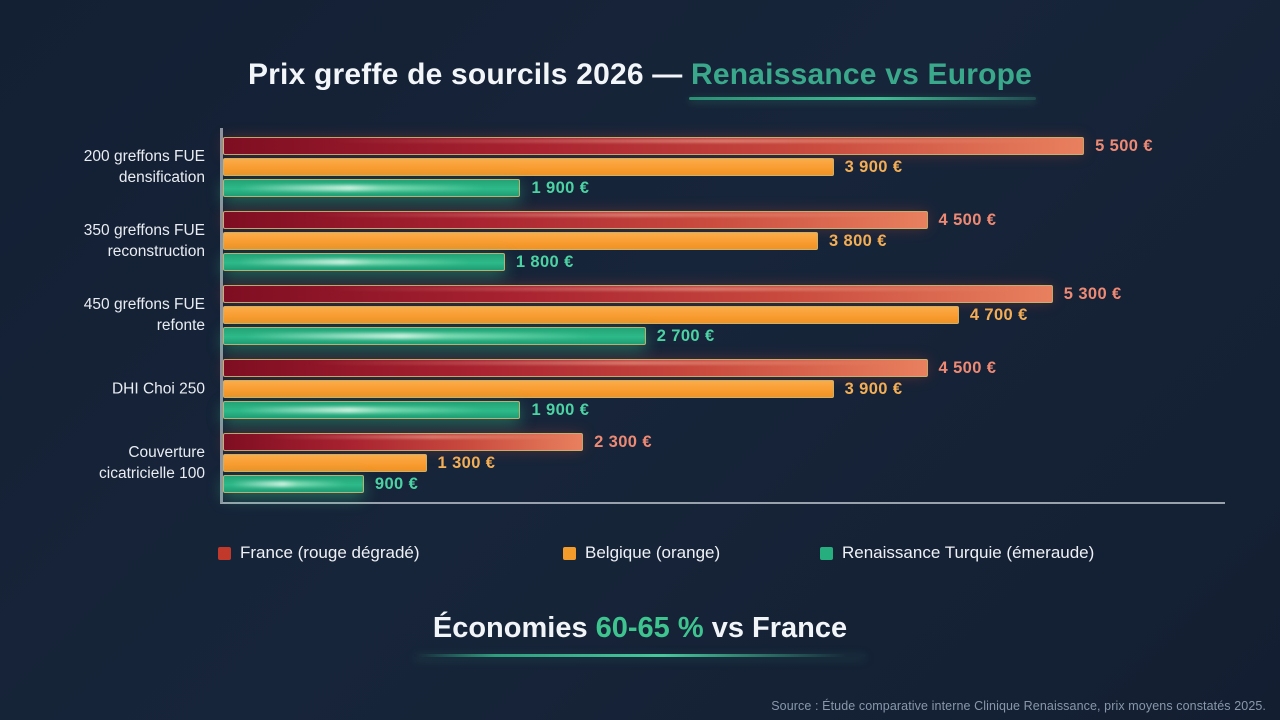  Describe the element at coordinates (569, 553) in the screenshot. I see `belgique-swatch-icon` at that location.